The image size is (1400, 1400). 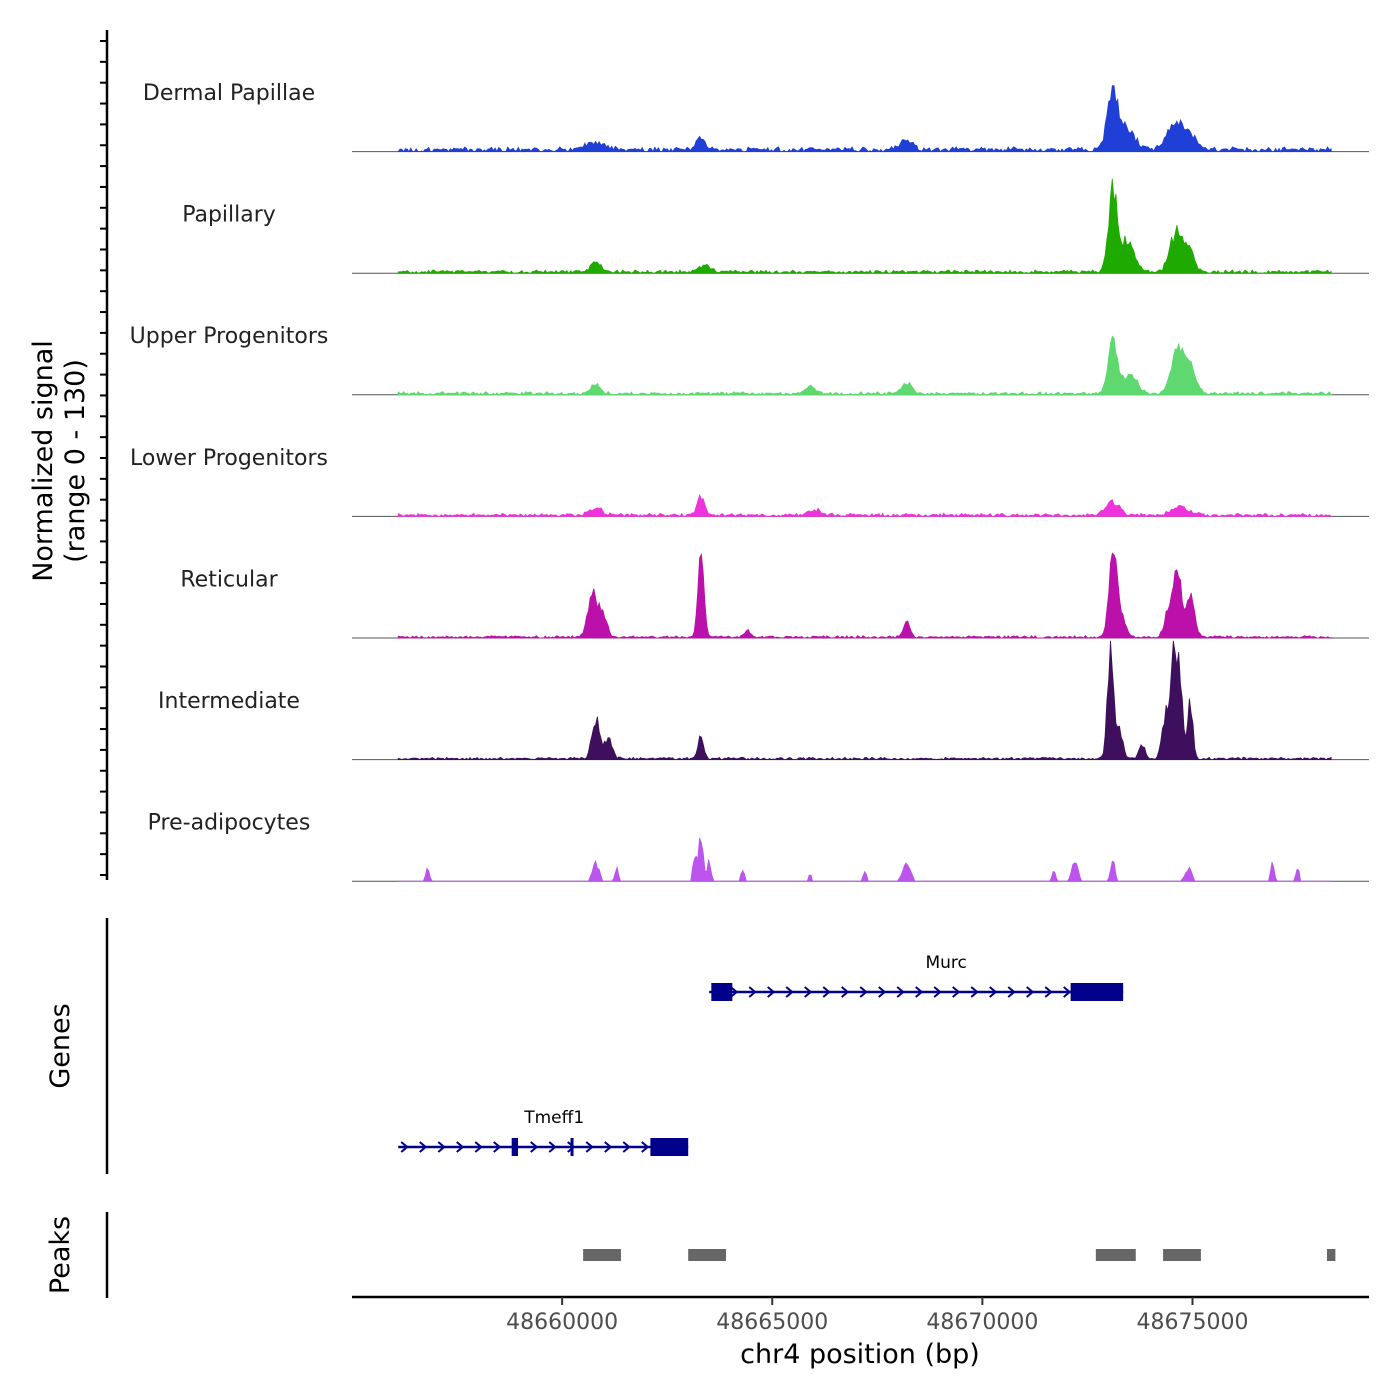 I want to click on x-axis: 48660000 48665000 48670000 48675000, so click(x=860, y=1315).